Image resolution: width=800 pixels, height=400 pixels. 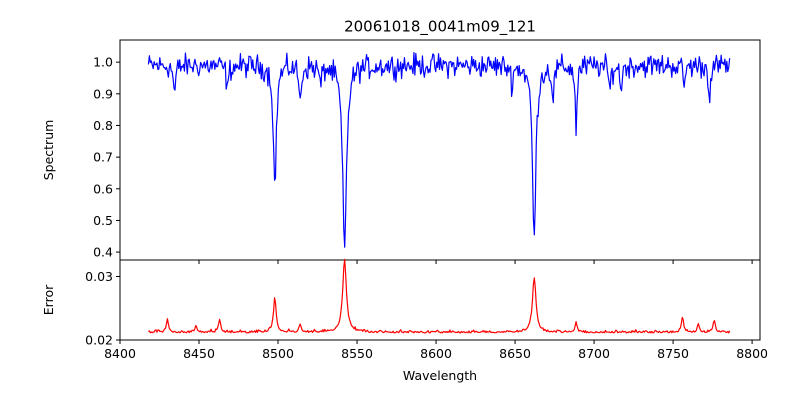 I want to click on x-axis-label: Wavelength, so click(x=440, y=375).